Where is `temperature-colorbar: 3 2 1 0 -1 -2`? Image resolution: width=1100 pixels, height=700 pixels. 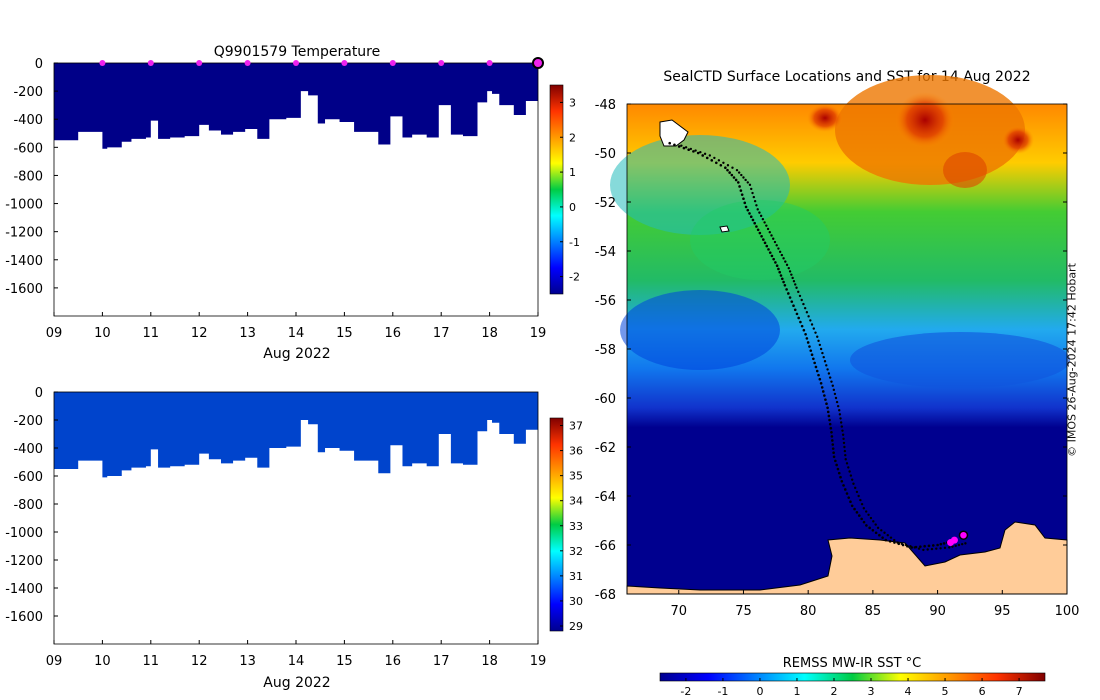
temperature-colorbar: 3 2 1 0 -1 -2 is located at coordinates (564, 189).